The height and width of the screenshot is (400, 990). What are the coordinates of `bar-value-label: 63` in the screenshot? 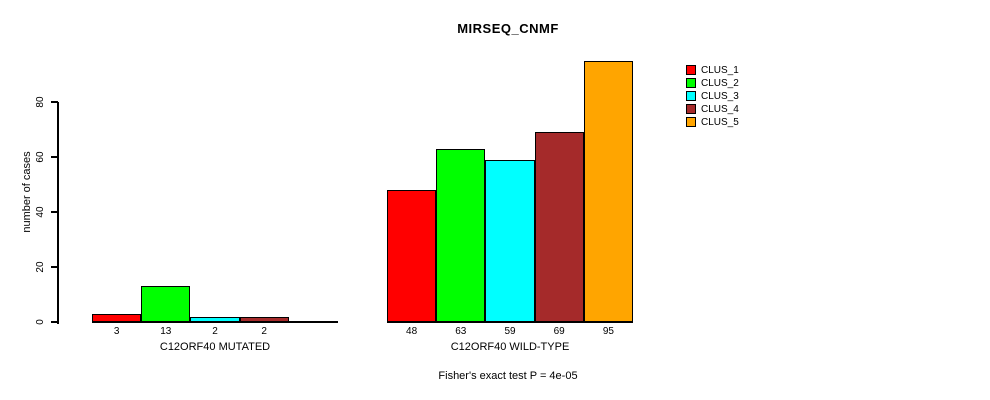 It's located at (461, 331).